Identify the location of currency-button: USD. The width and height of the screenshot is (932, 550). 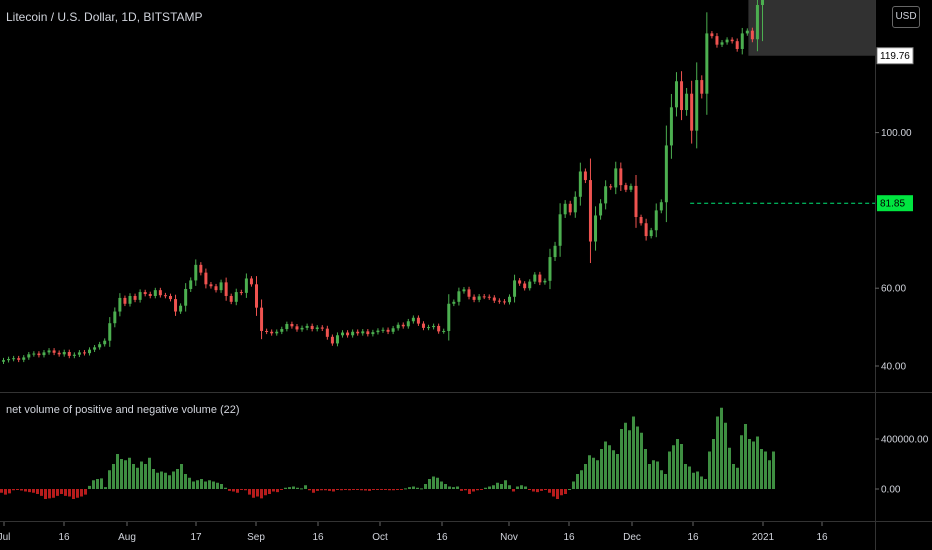
(906, 17).